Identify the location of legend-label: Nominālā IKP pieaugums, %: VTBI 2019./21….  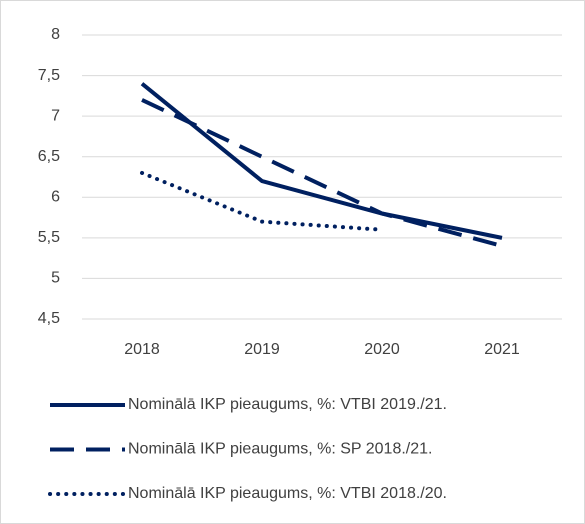
(287, 404).